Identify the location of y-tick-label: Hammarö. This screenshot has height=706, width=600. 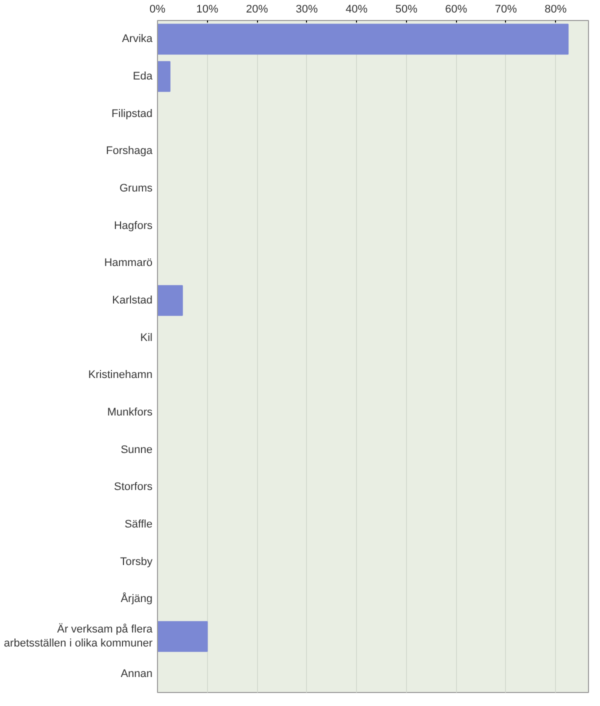
(128, 263).